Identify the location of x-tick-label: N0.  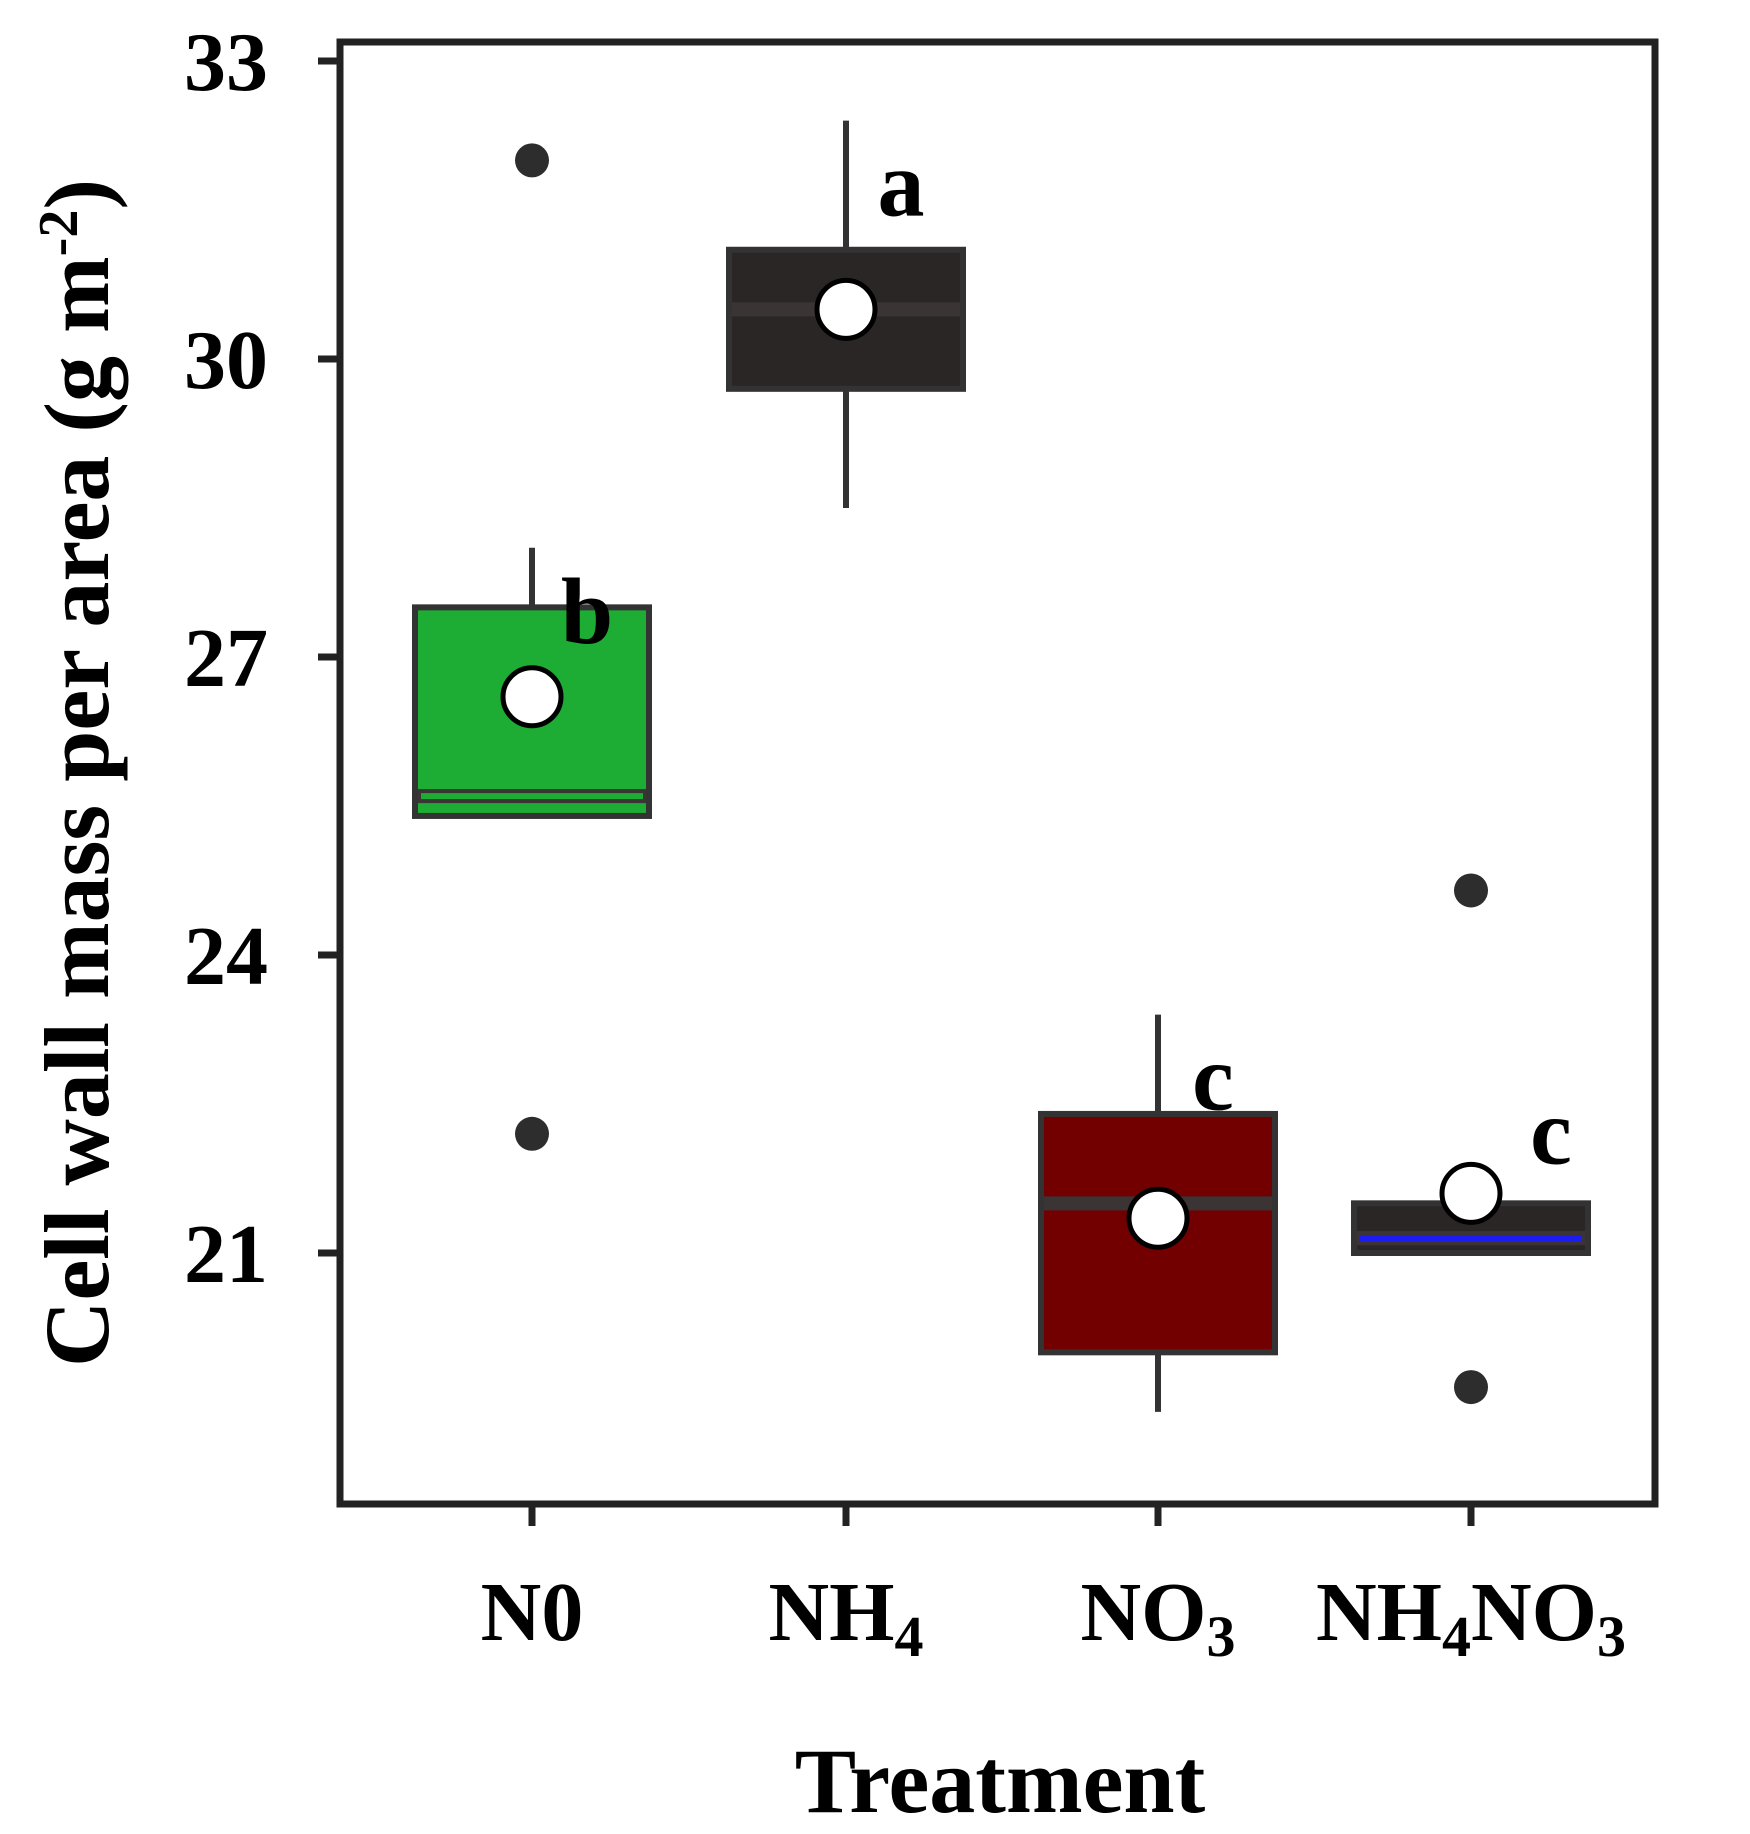
(532, 1612).